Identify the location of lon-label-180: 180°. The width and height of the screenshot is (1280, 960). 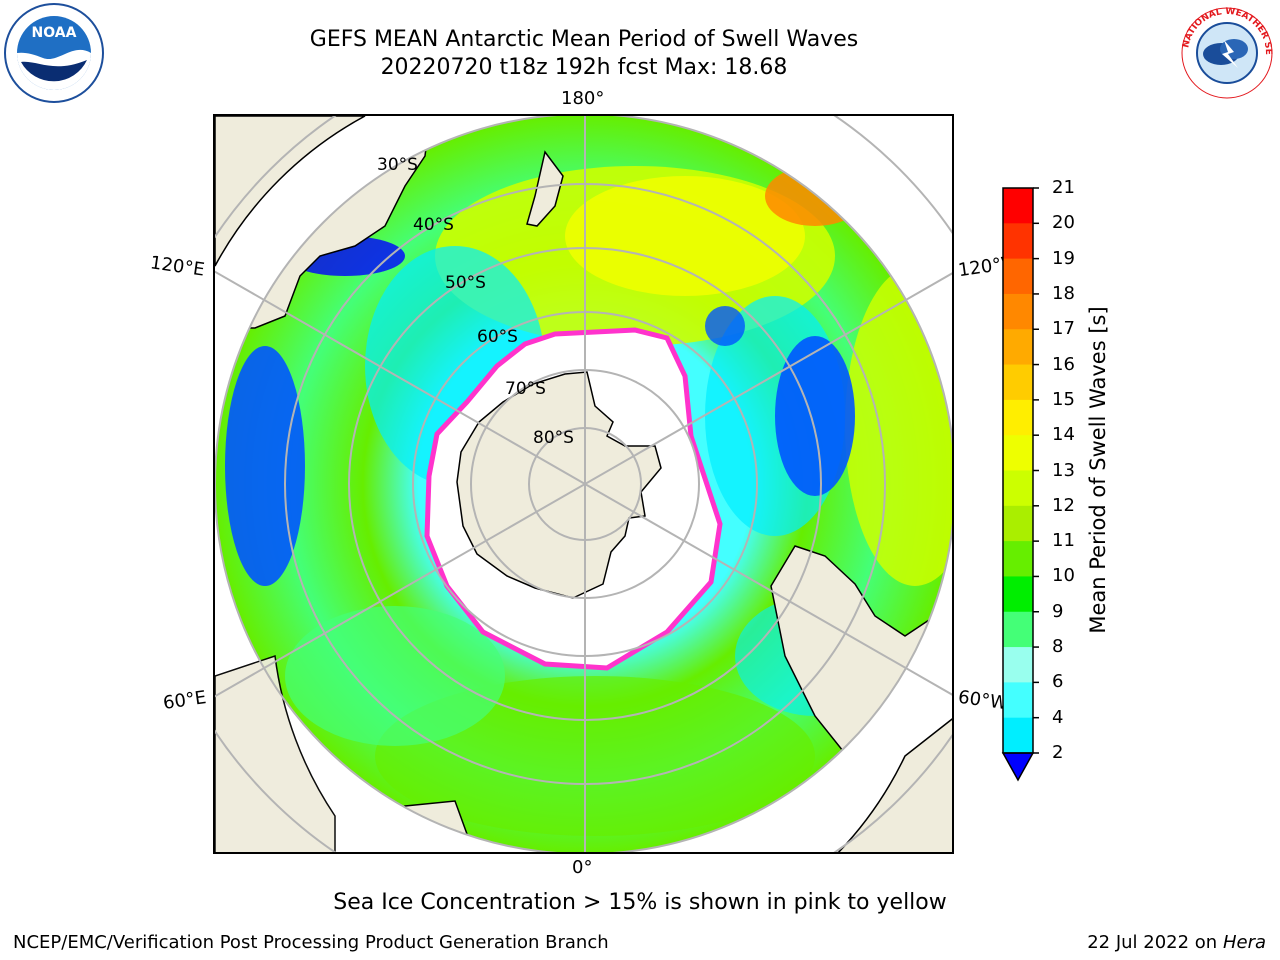
(583, 98).